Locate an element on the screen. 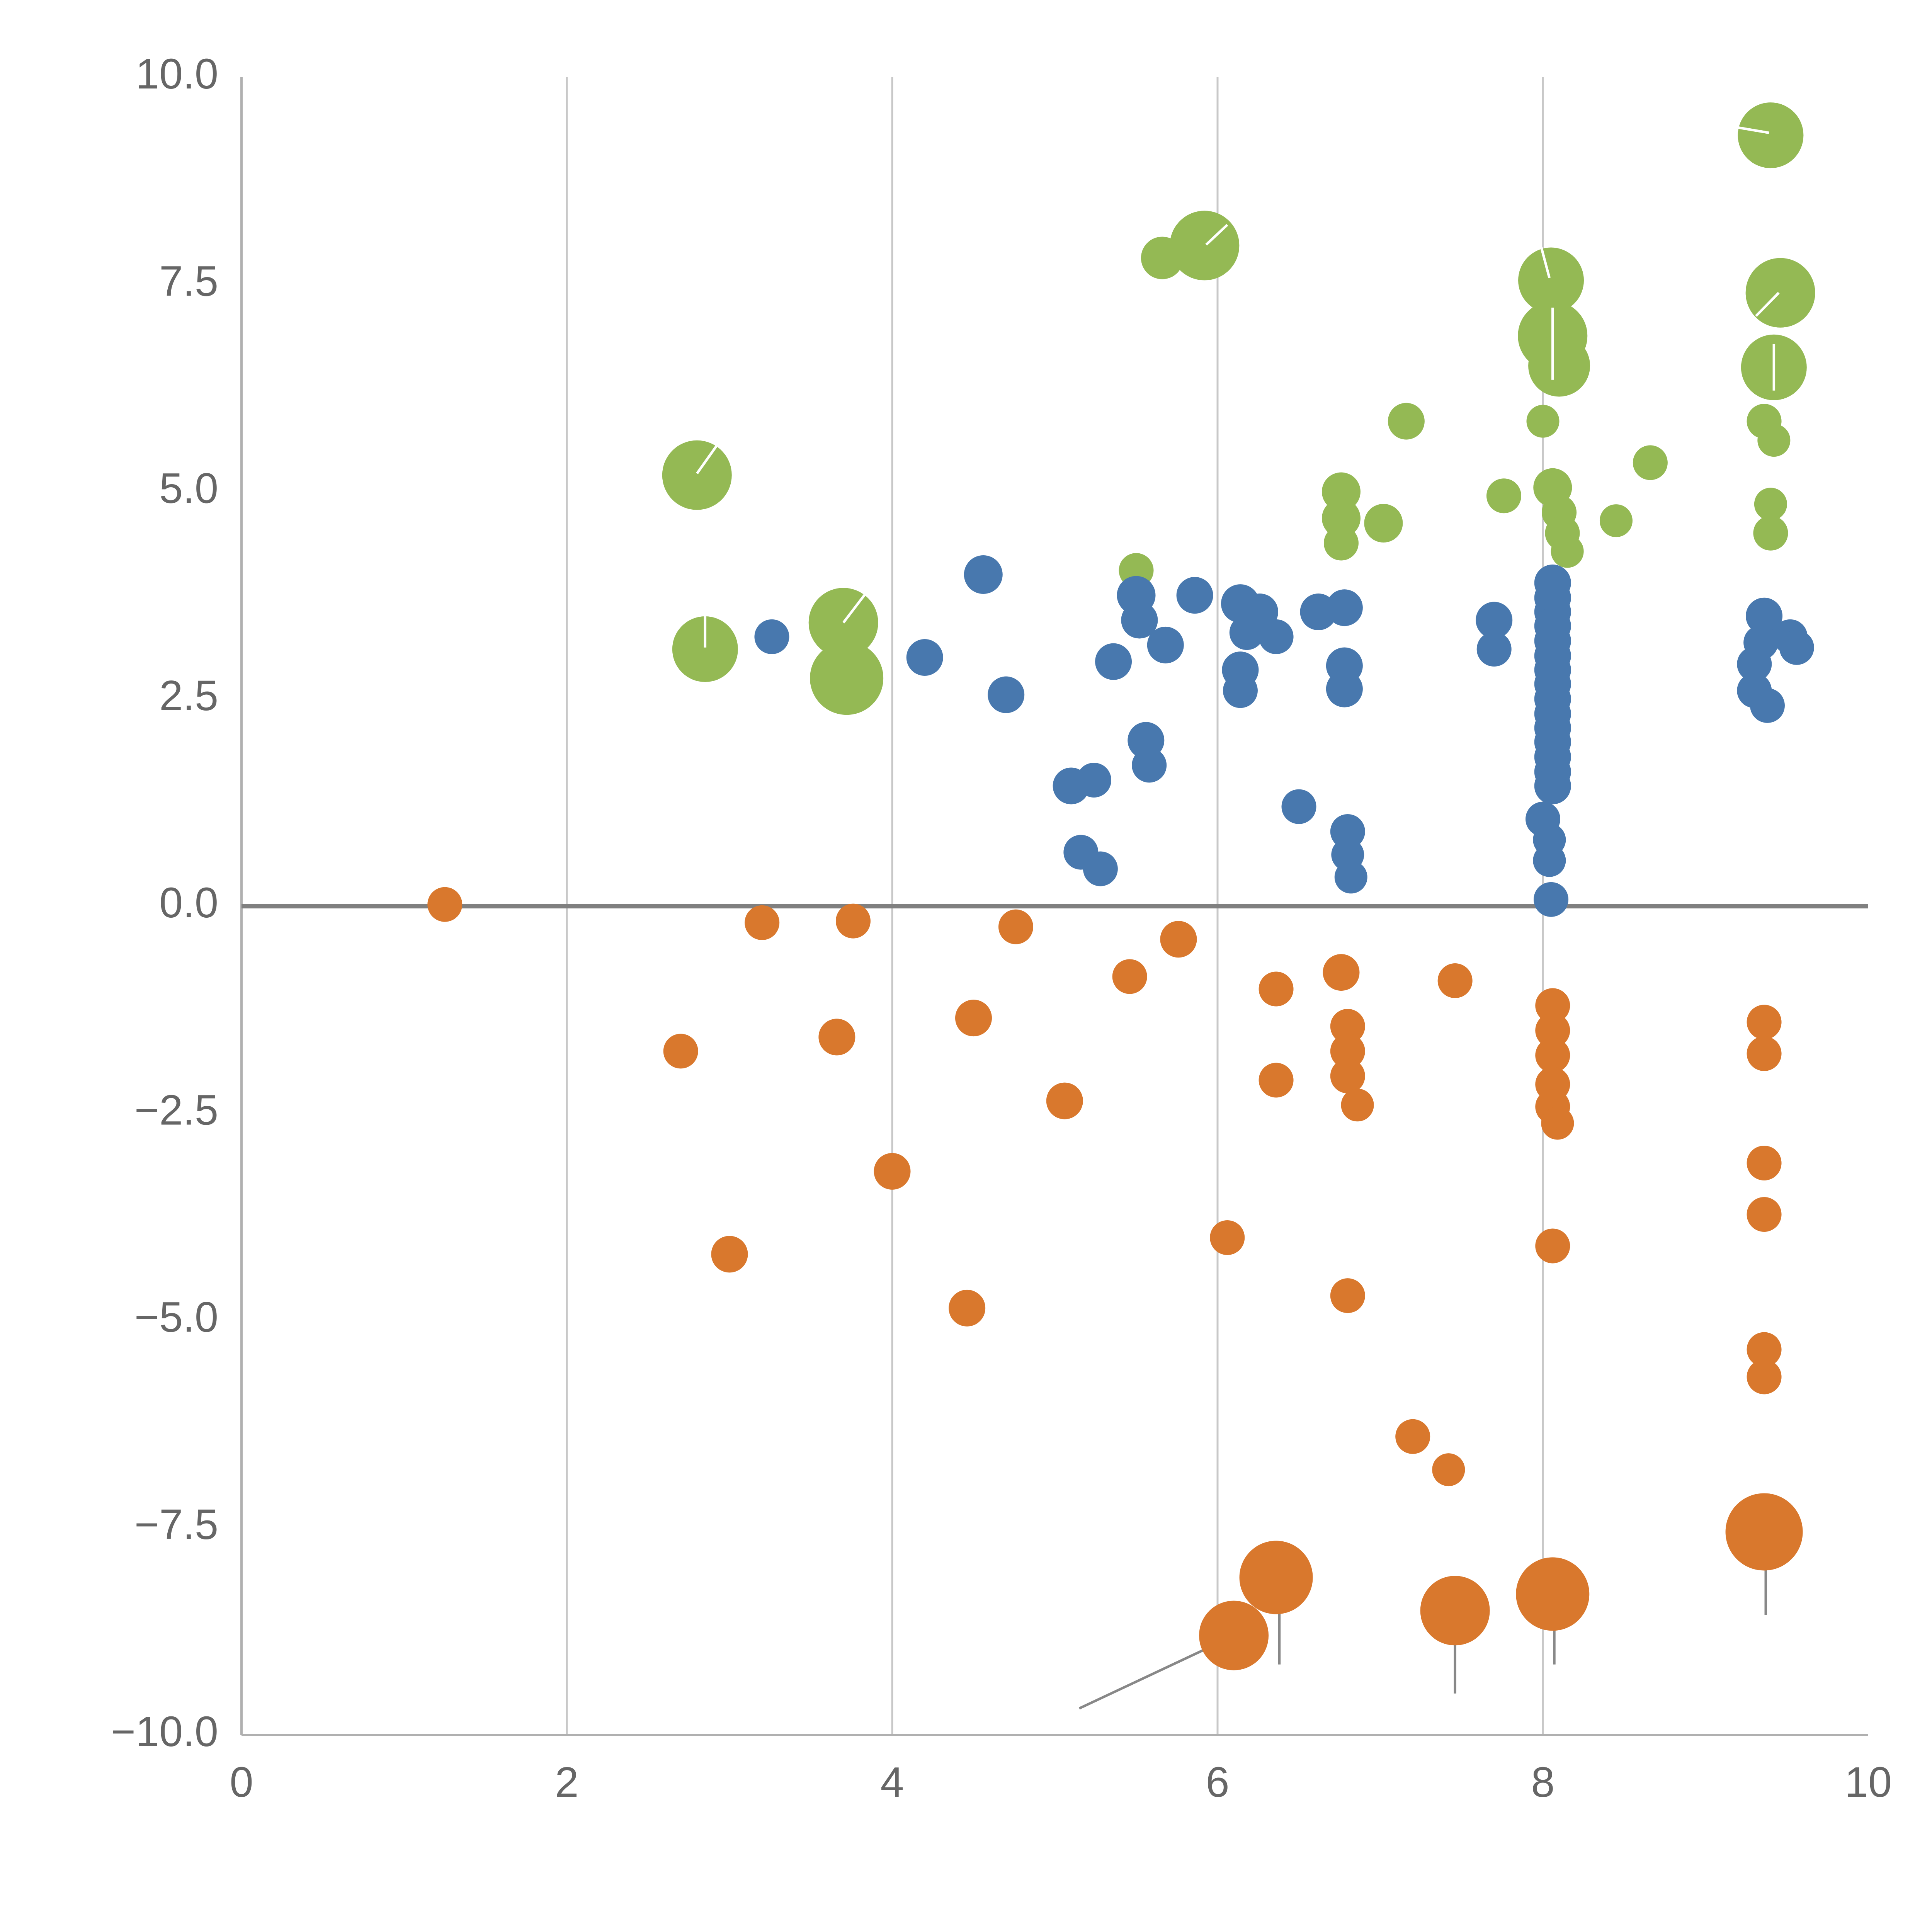 This screenshot has width=1932, height=1932. y-tick-label: 10.0 is located at coordinates (177, 74).